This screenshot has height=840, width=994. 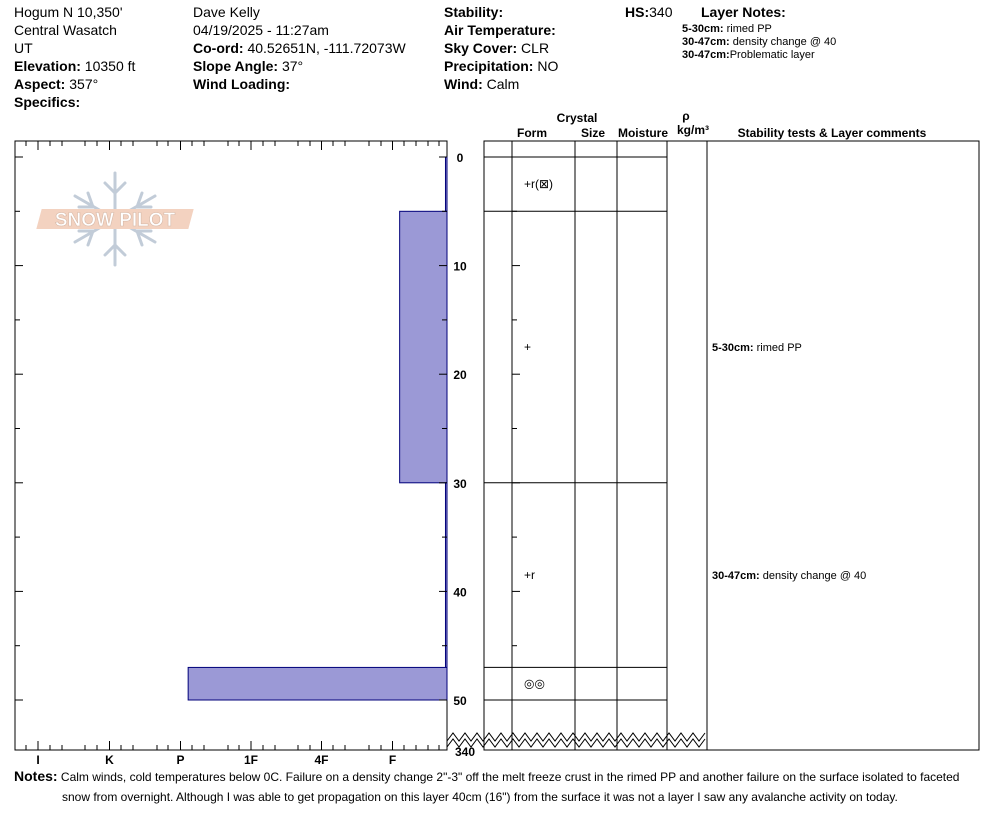 I want to click on layer-comment: 30-47cm: density change @ 40, so click(x=789, y=576).